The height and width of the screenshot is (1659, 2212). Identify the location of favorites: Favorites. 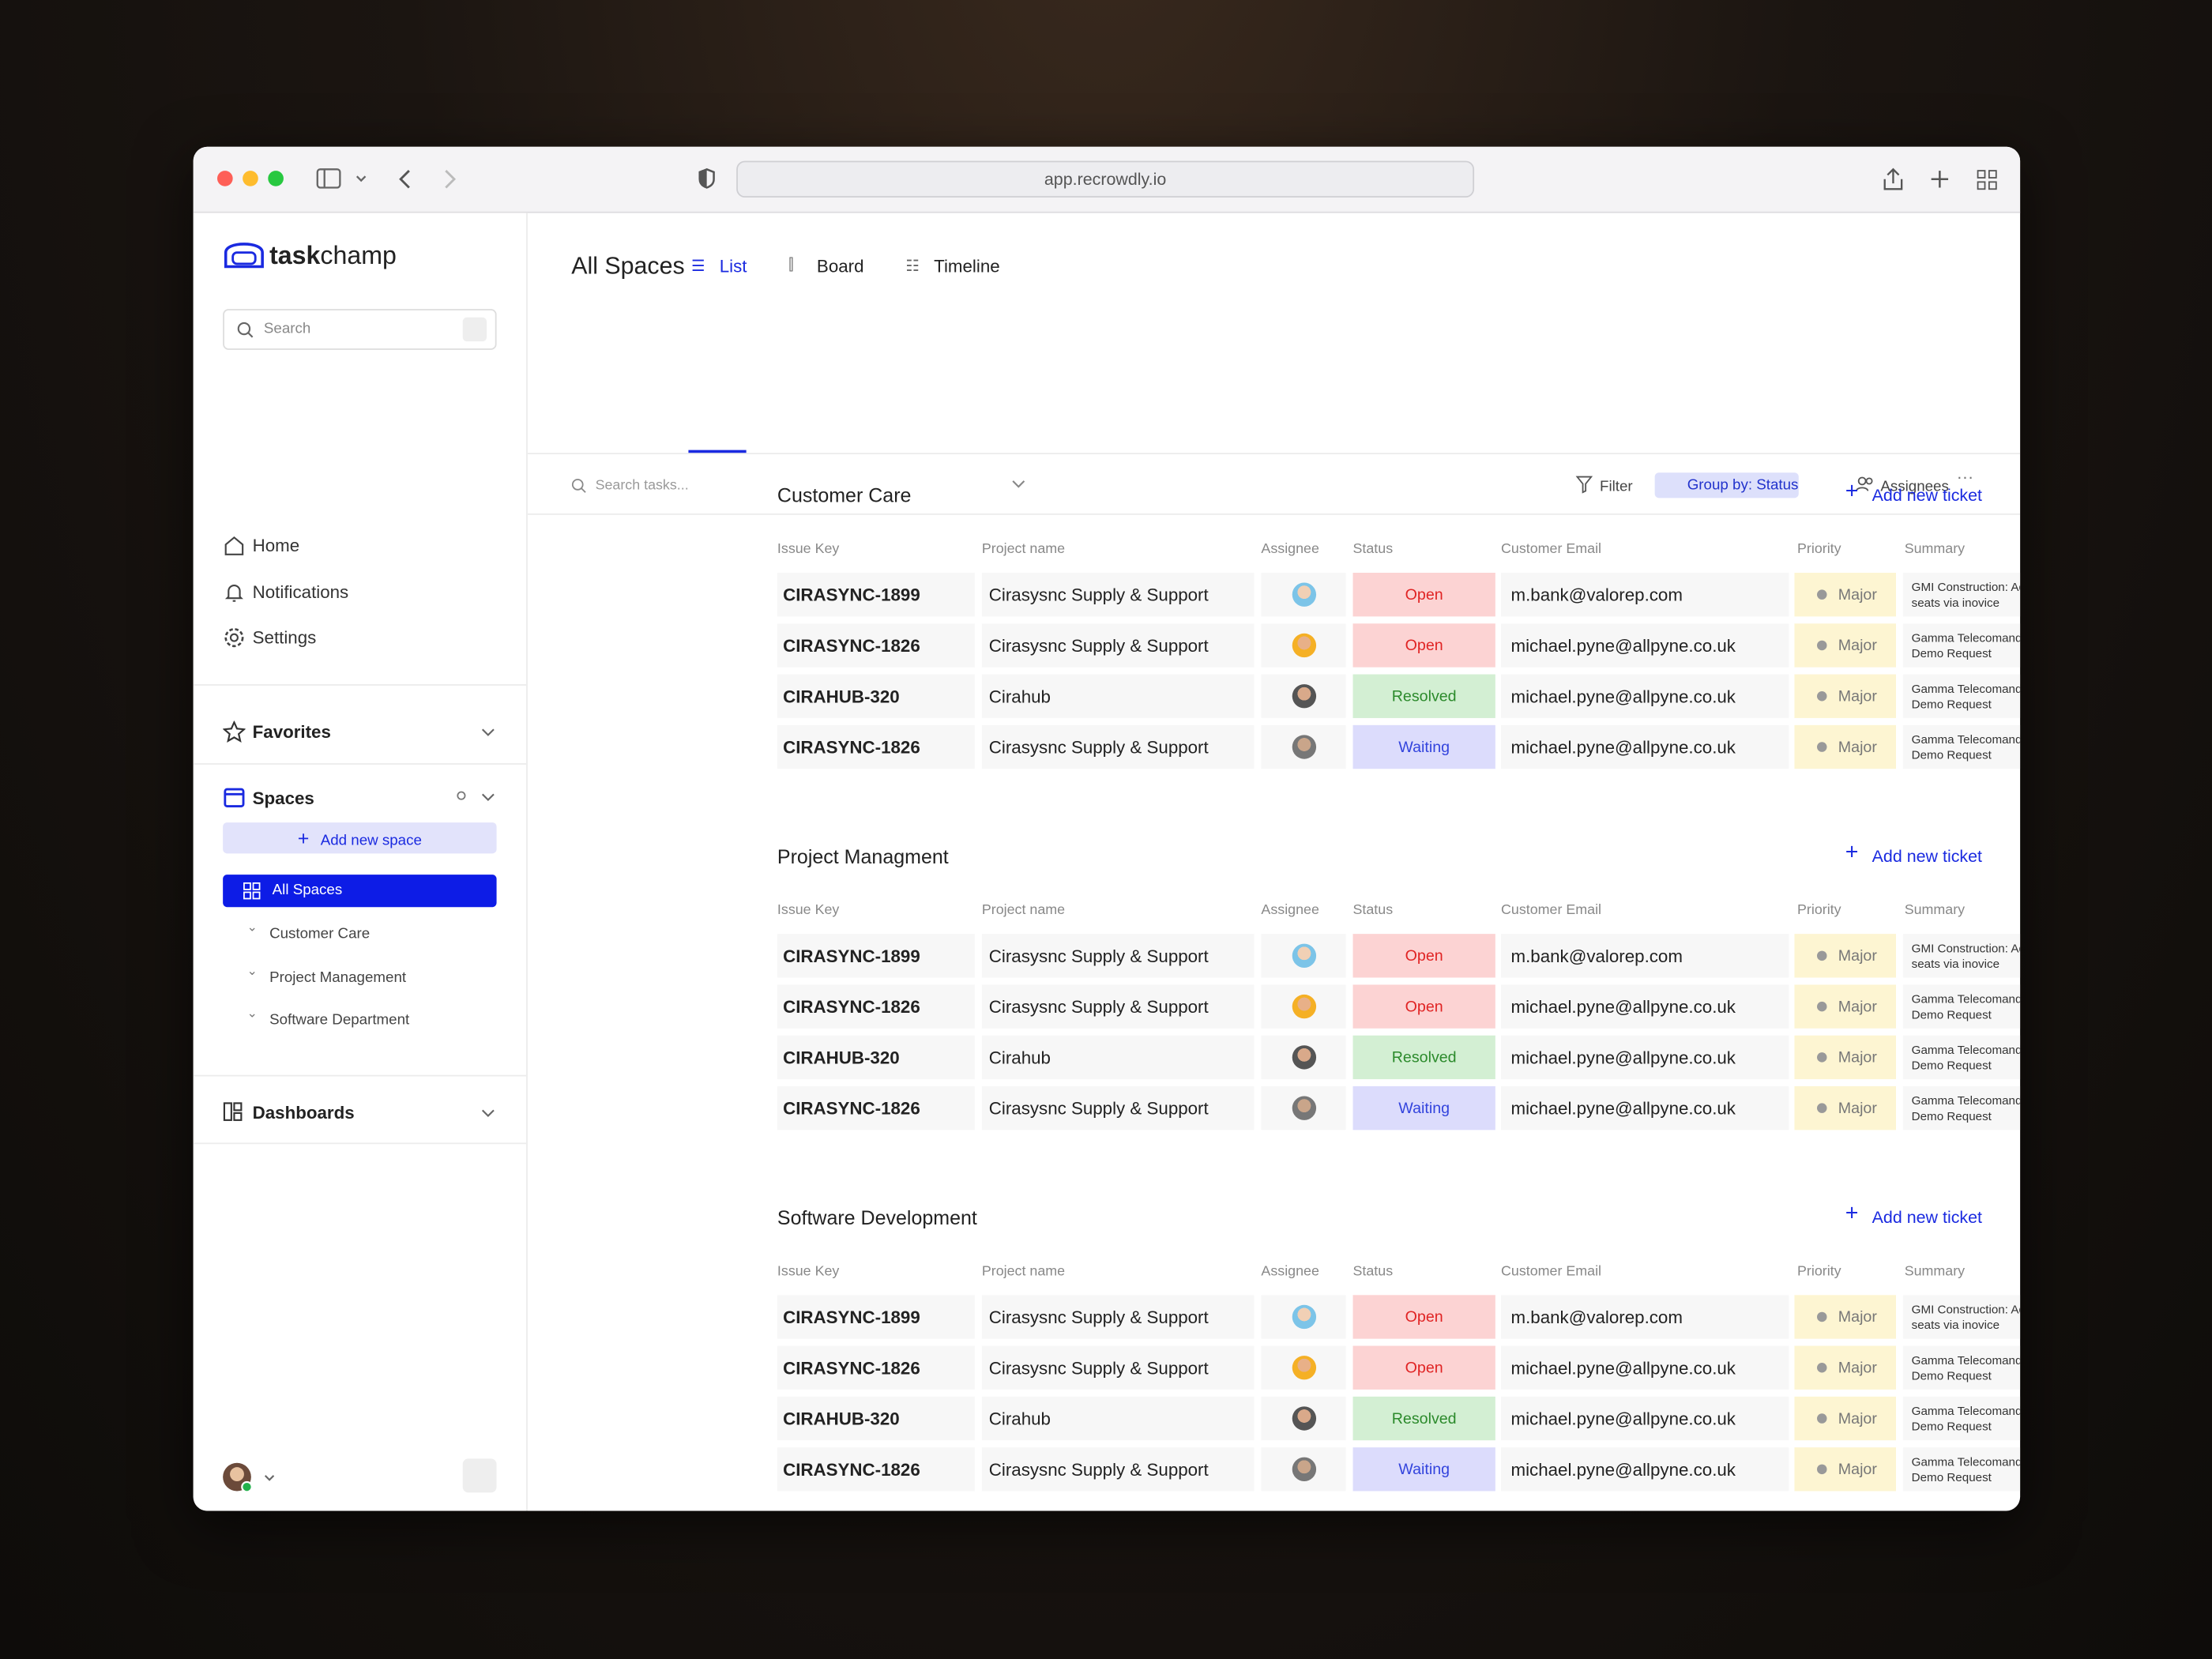
(292, 733).